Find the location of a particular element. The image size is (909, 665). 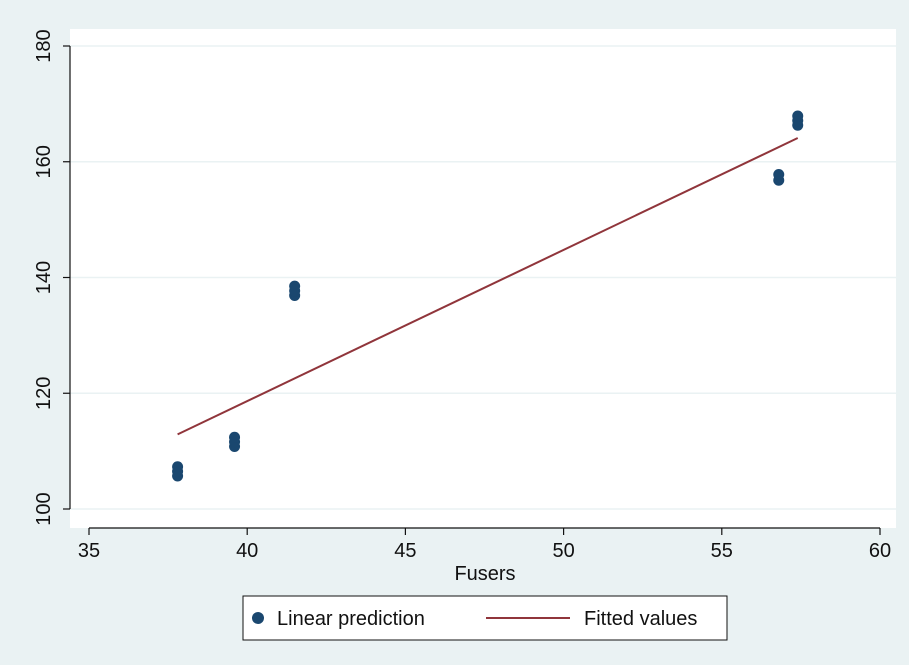

y-tick-label-100: 100 is located at coordinates (44, 508).